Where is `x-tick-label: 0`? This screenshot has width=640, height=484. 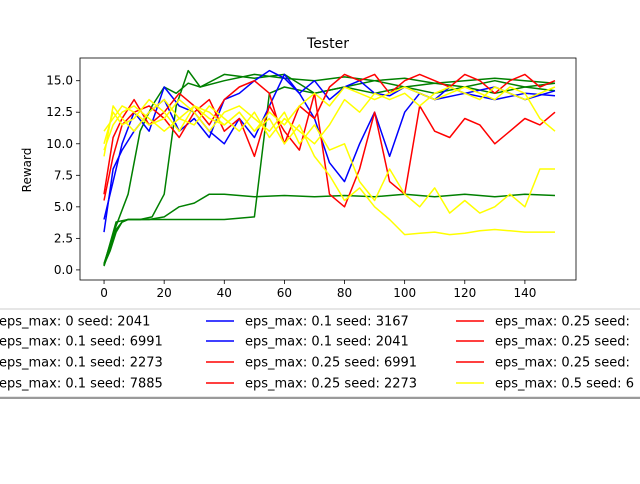
x-tick-label: 0 is located at coordinates (104, 293).